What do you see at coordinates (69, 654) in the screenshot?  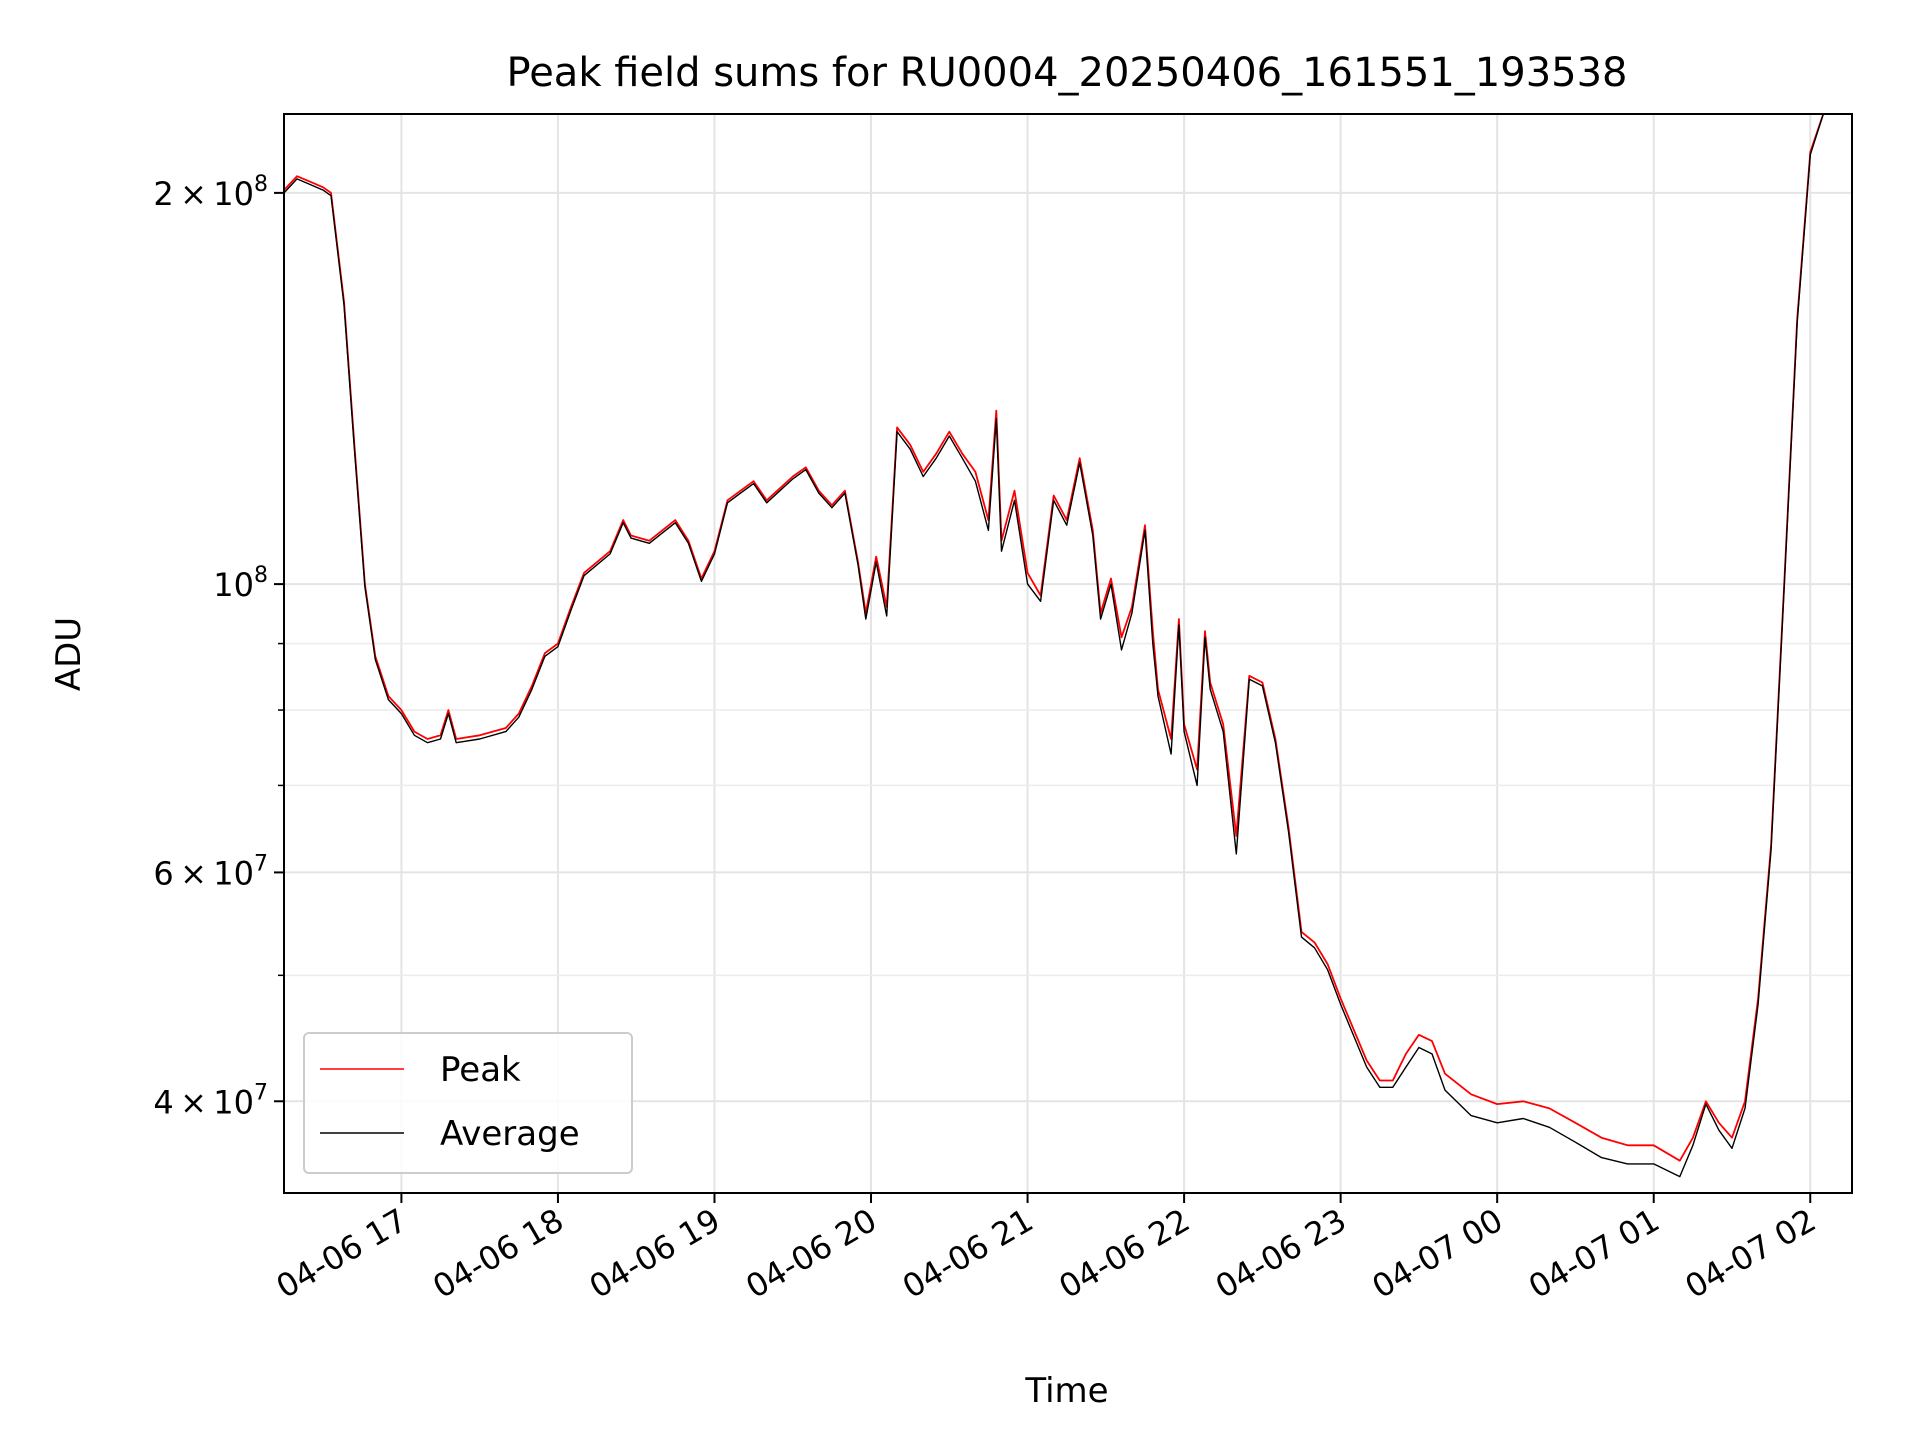 I see `y-axis-label: ADU` at bounding box center [69, 654].